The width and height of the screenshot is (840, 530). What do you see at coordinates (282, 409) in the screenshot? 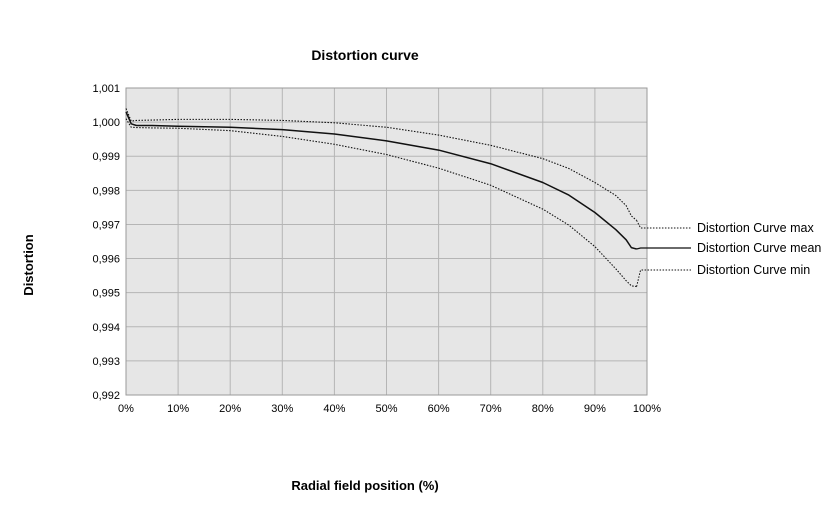
I see `x-tick-label: 30%` at bounding box center [282, 409].